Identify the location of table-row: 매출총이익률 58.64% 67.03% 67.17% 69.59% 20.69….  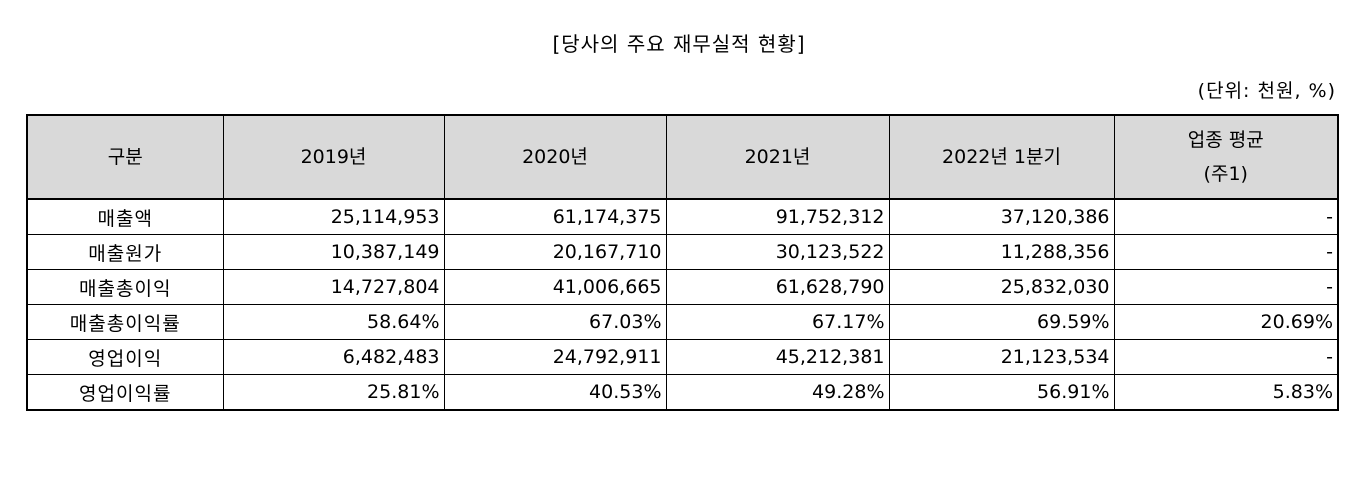
(682, 322).